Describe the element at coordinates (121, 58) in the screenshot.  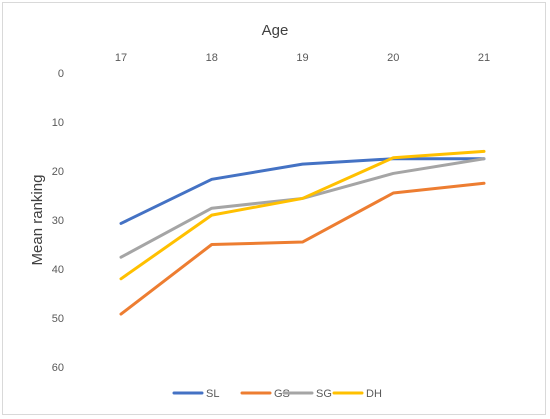
I see `x-tick-label: 17` at that location.